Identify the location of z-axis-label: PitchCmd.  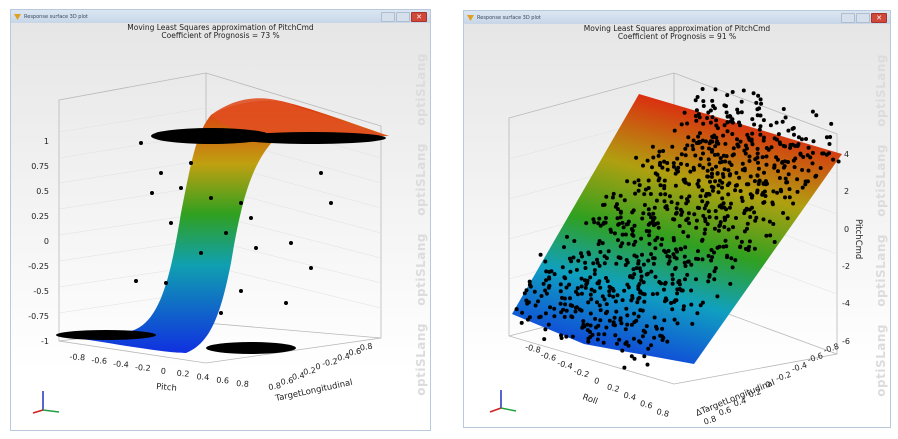
(858, 239).